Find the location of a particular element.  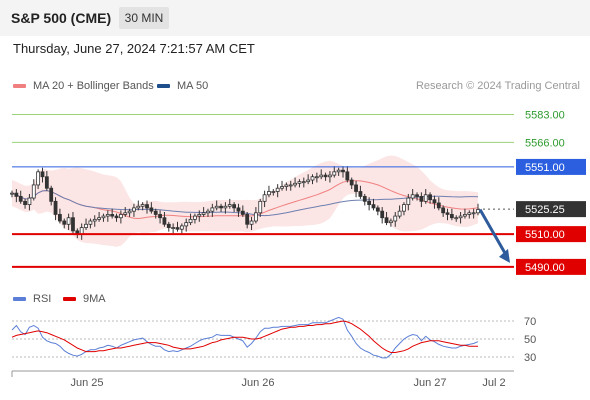

legend-ma20: MA 20 + Bollinger Bands is located at coordinates (83, 86).